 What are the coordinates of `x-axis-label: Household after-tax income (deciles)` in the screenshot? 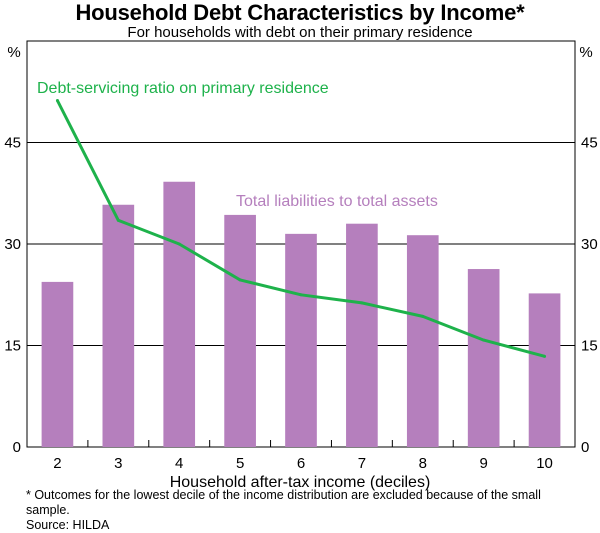 It's located at (300, 482).